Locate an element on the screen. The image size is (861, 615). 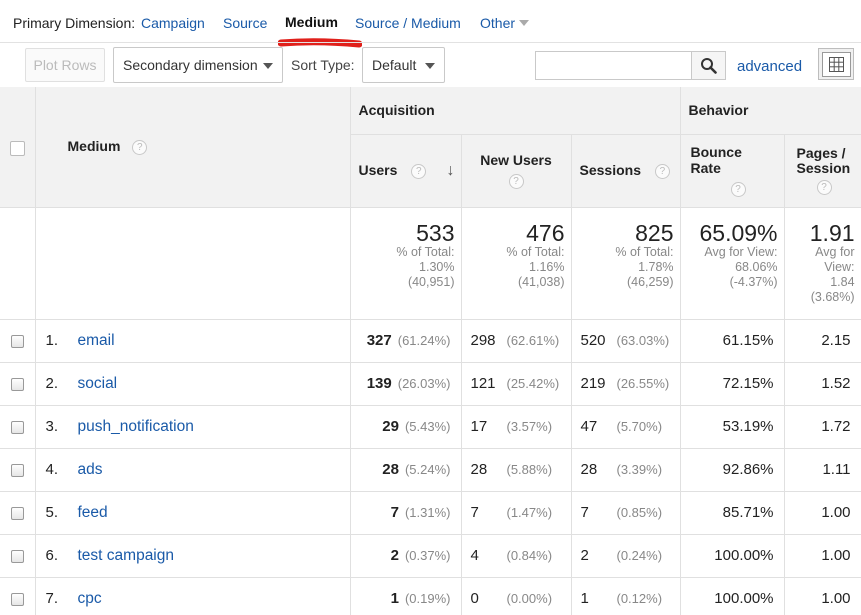
medium-link: cpc is located at coordinates (89, 598).